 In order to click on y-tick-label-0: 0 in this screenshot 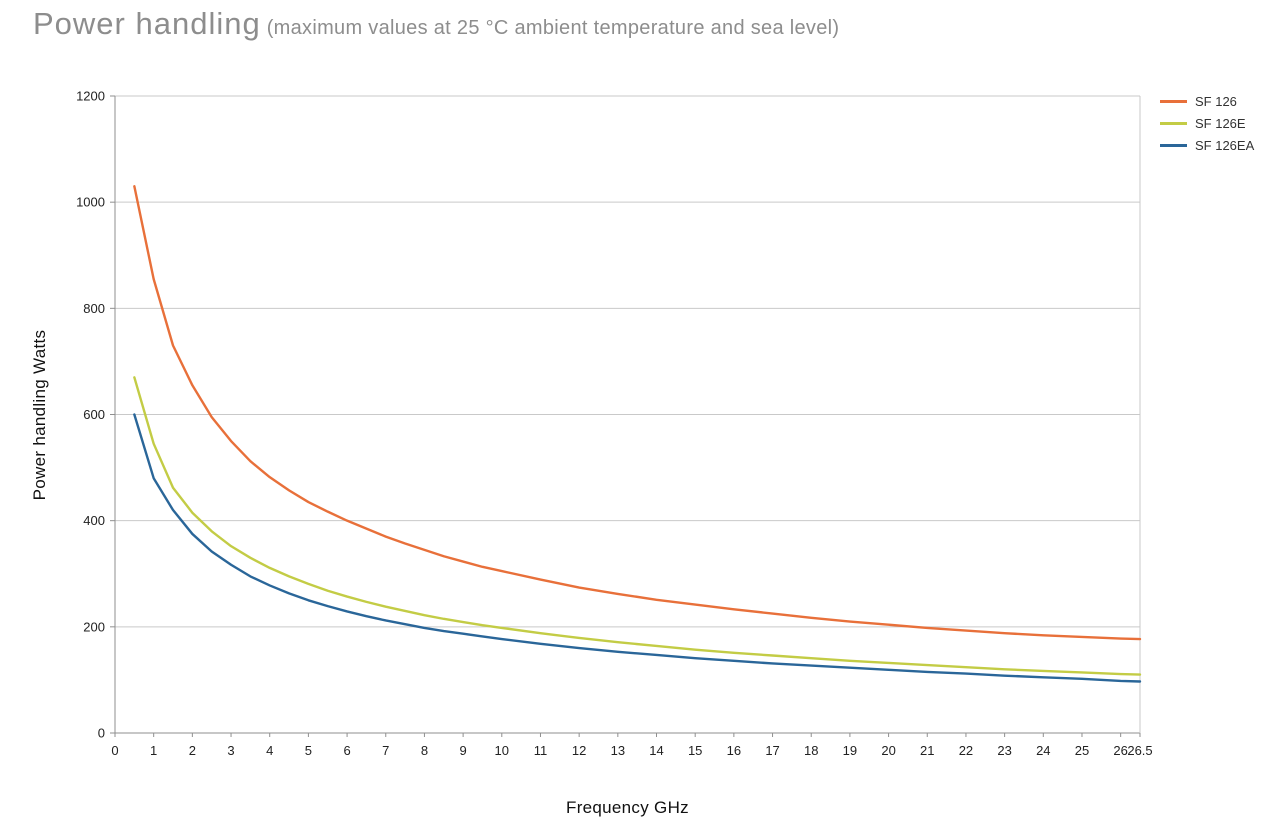, I will do `click(101, 733)`.